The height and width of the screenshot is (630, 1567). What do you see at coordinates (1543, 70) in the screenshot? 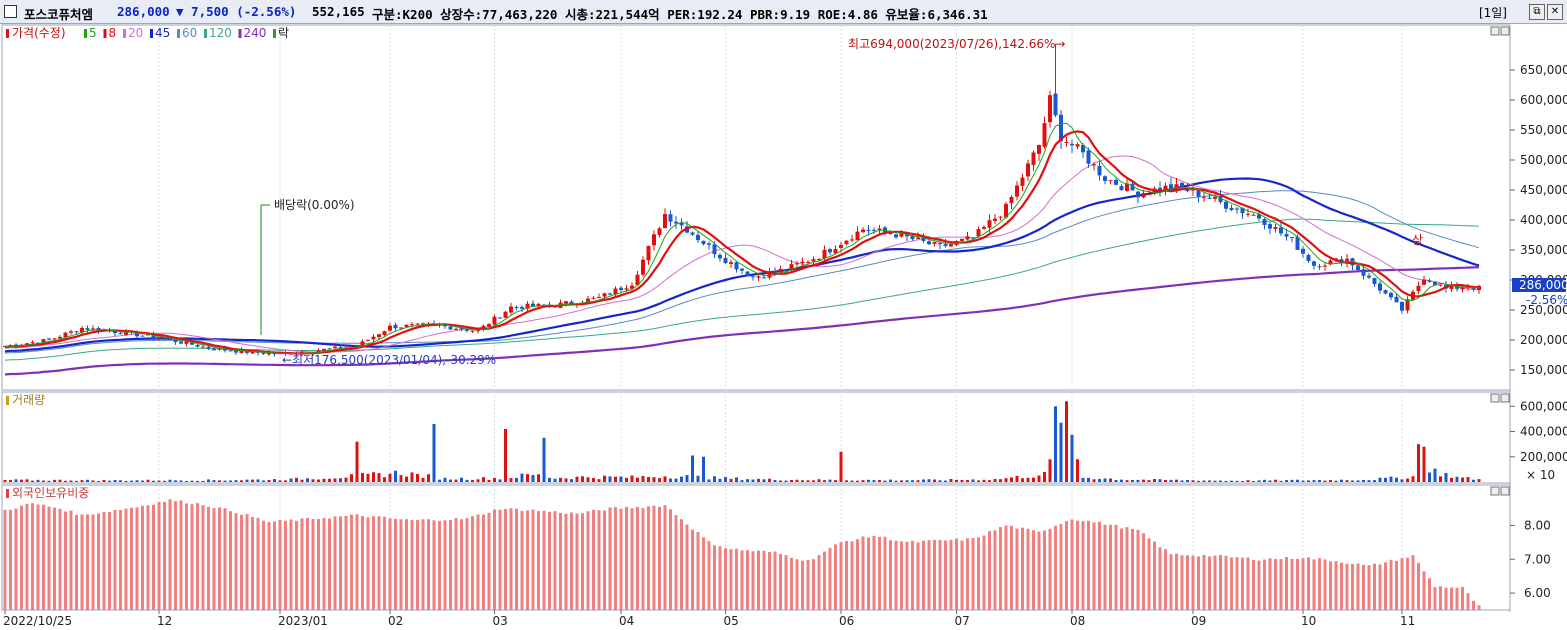
I see `price-tick-label: 650,000` at bounding box center [1543, 70].